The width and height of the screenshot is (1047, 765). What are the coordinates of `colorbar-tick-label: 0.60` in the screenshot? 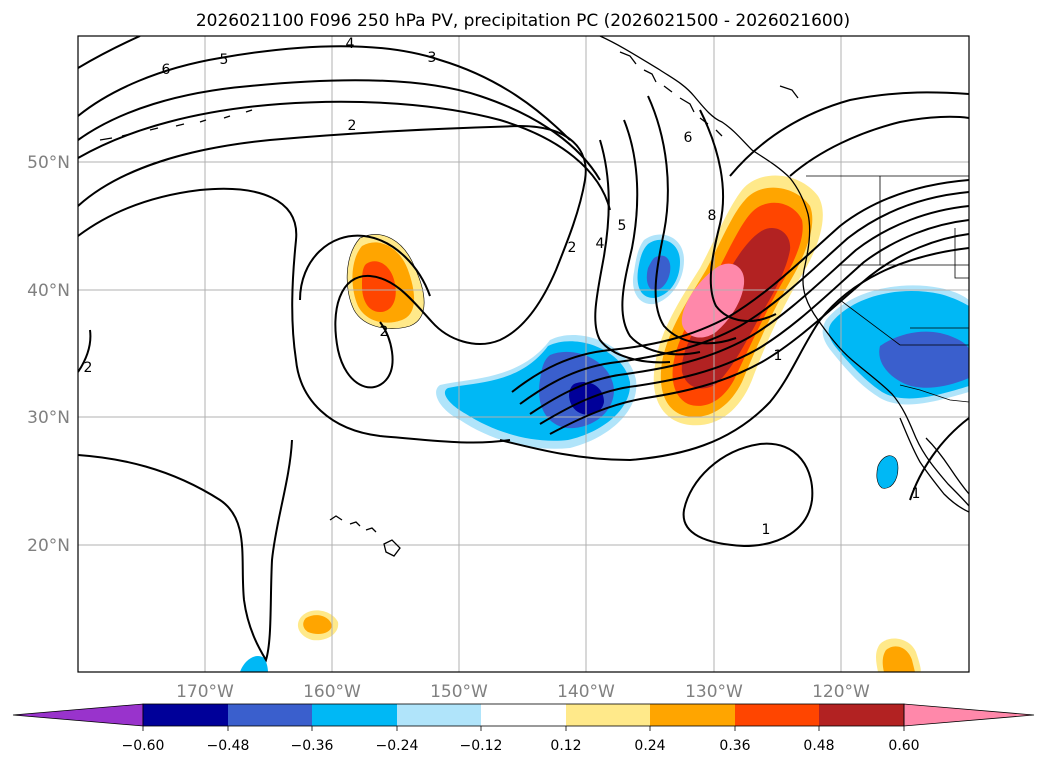 It's located at (903, 746).